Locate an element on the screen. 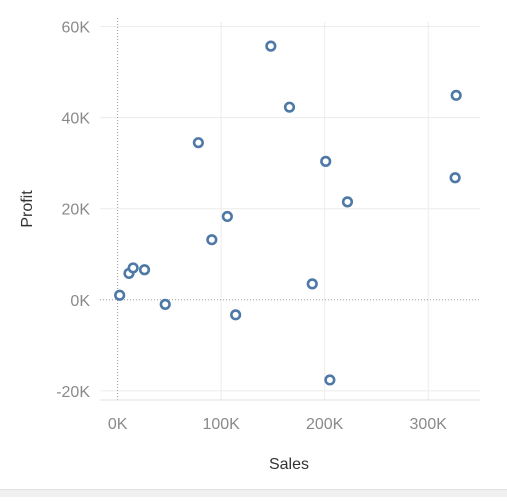 The height and width of the screenshot is (501, 507). x-tick-label: 0K is located at coordinates (118, 424).